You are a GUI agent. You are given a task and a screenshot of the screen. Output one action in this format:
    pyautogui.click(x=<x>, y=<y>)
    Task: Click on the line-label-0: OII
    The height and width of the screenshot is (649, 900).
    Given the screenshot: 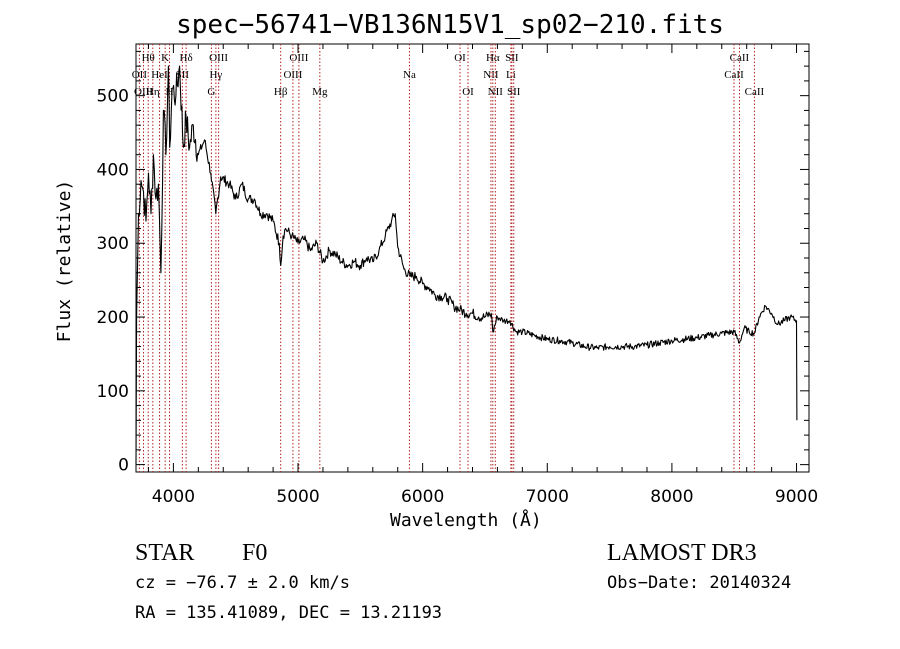 What is the action you would take?
    pyautogui.click(x=140, y=75)
    